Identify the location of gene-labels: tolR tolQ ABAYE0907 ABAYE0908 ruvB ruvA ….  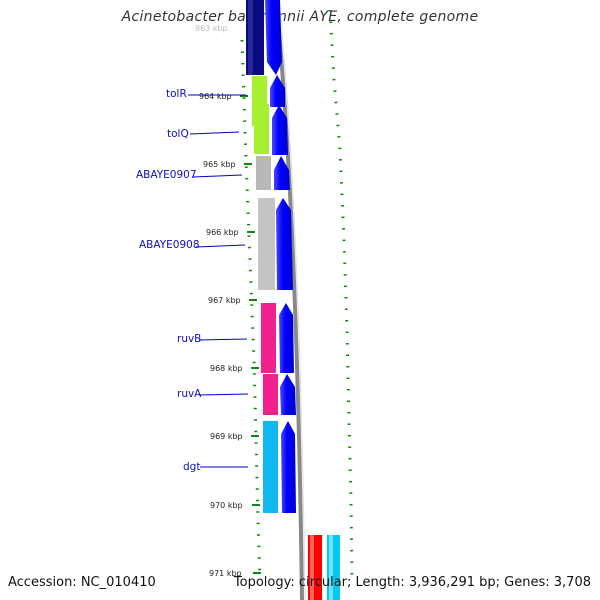
(192, 280).